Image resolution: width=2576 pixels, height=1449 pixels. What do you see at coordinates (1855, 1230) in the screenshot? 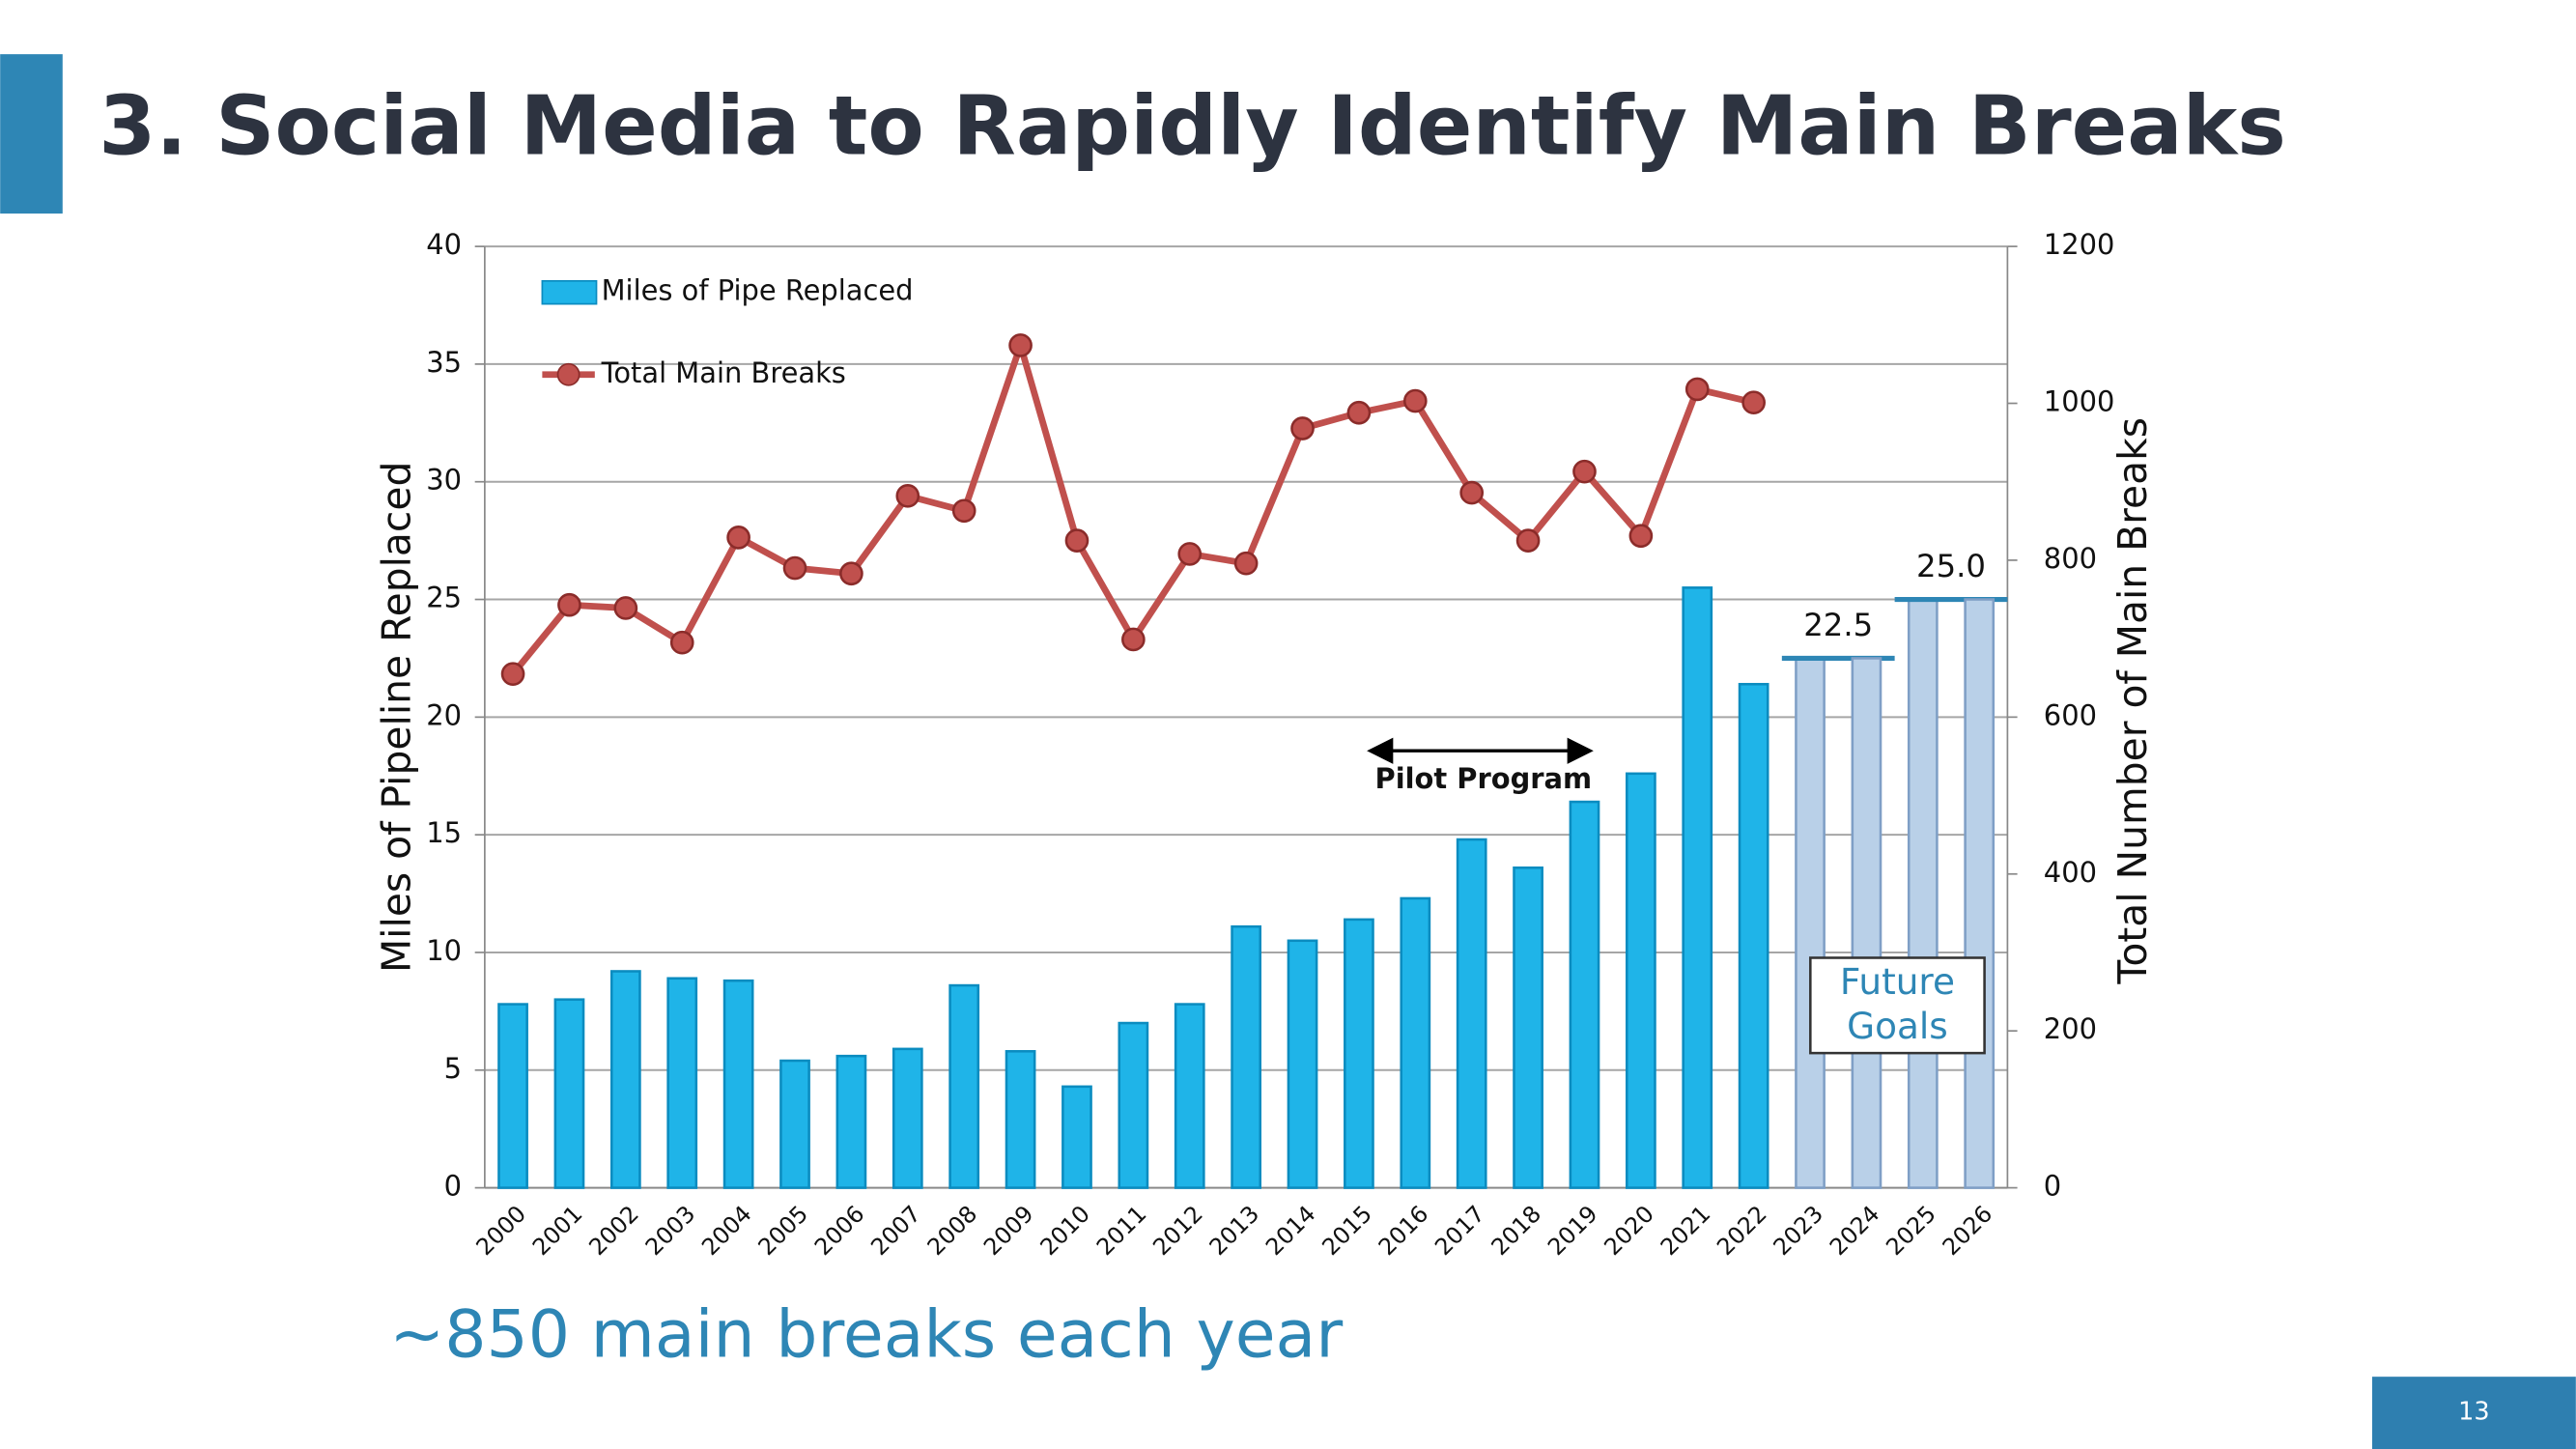
I see `x-tick-label: 2024` at bounding box center [1855, 1230].